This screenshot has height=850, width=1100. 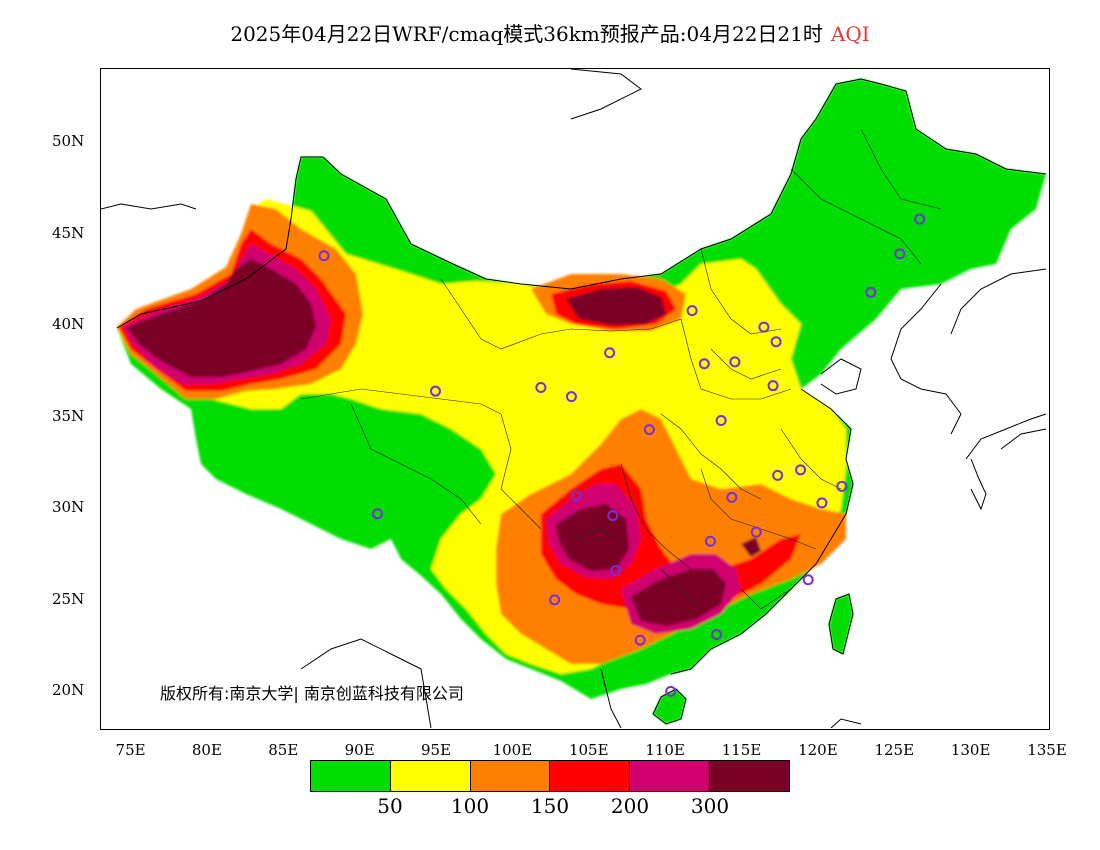 What do you see at coordinates (550, 806) in the screenshot?
I see `legend-label: 150` at bounding box center [550, 806].